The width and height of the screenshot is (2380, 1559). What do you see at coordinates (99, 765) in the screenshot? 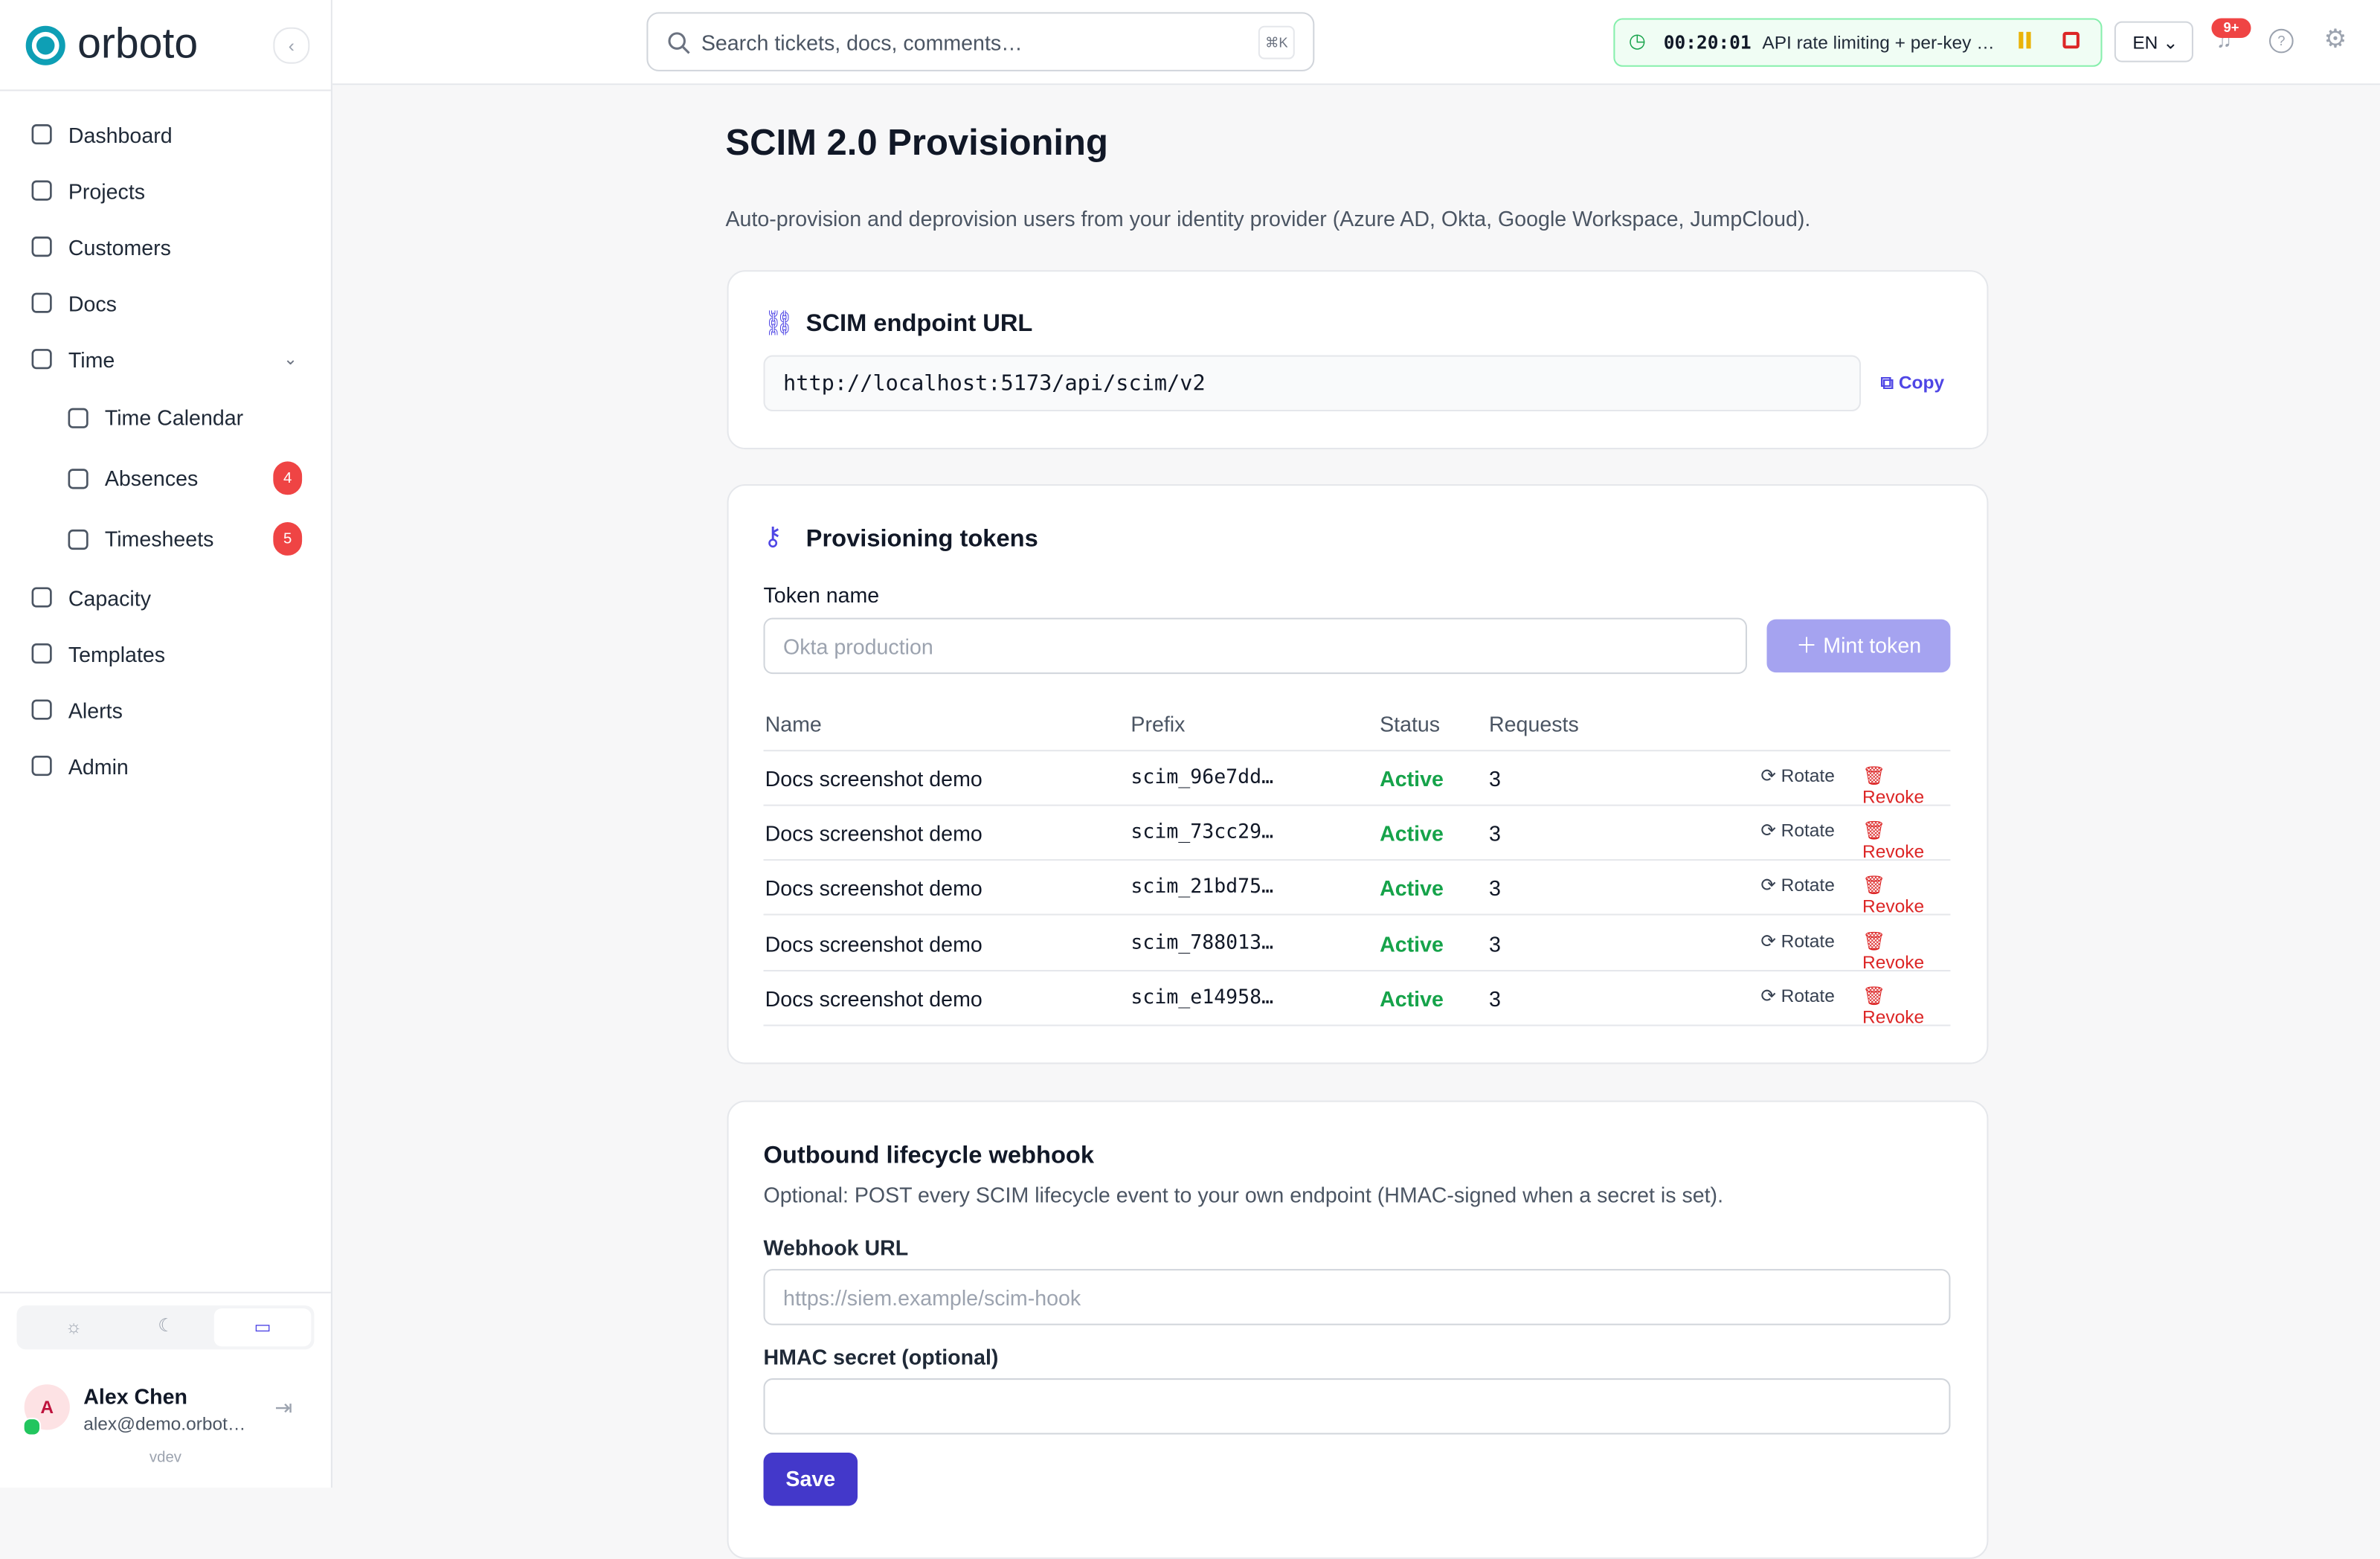
I see `nav-label: Admin` at bounding box center [99, 765].